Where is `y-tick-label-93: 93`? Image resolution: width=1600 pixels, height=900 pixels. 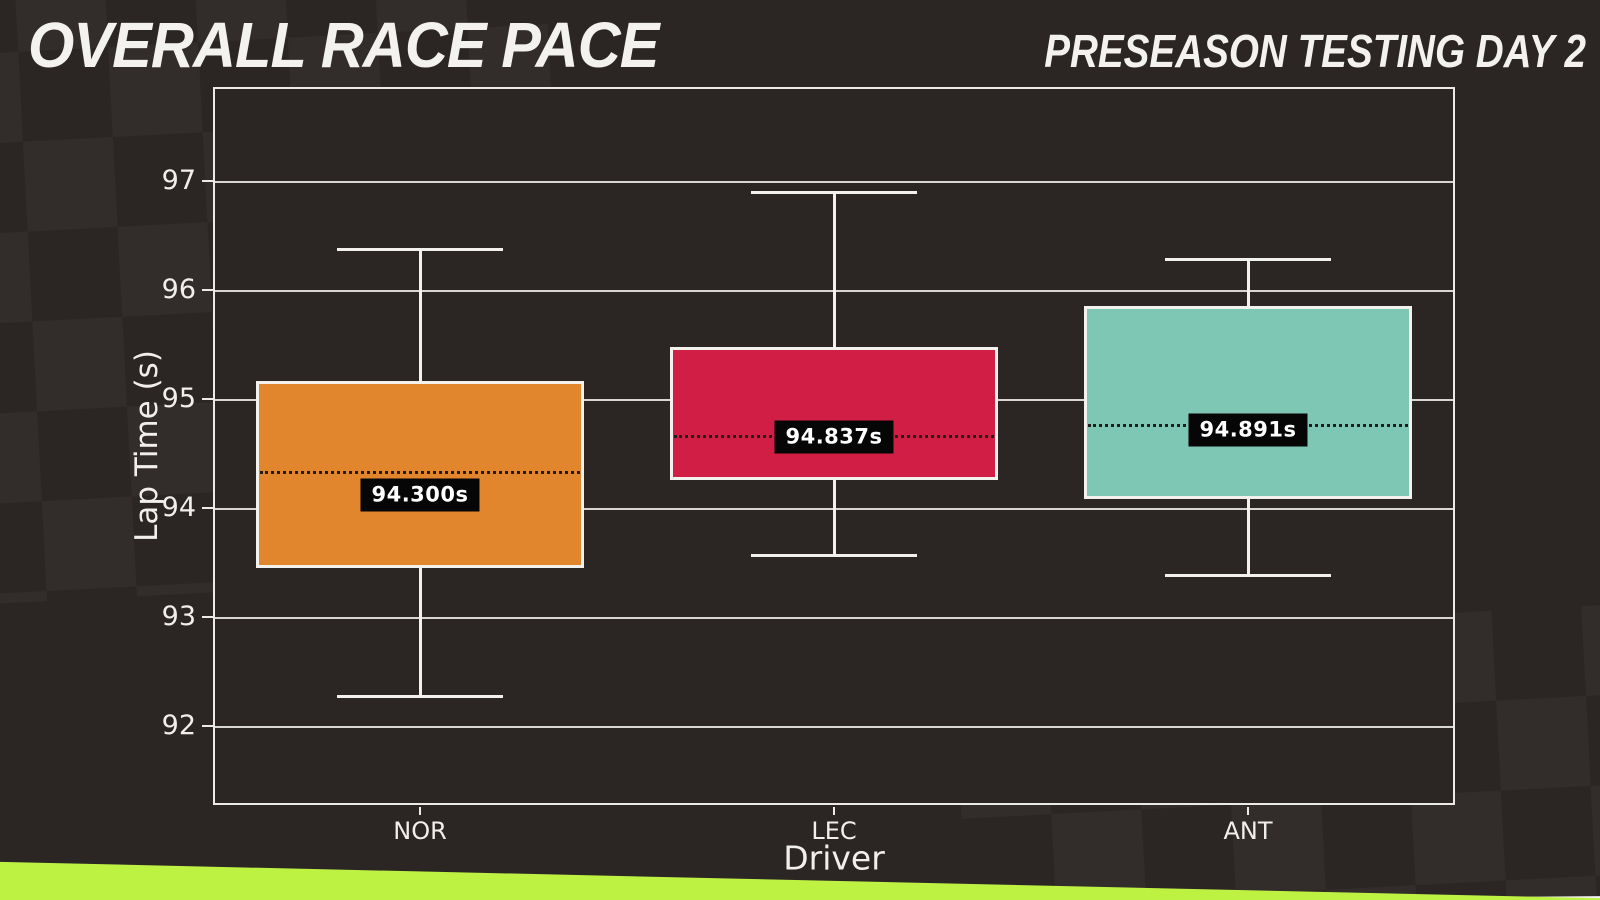 y-tick-label-93: 93 is located at coordinates (178, 617).